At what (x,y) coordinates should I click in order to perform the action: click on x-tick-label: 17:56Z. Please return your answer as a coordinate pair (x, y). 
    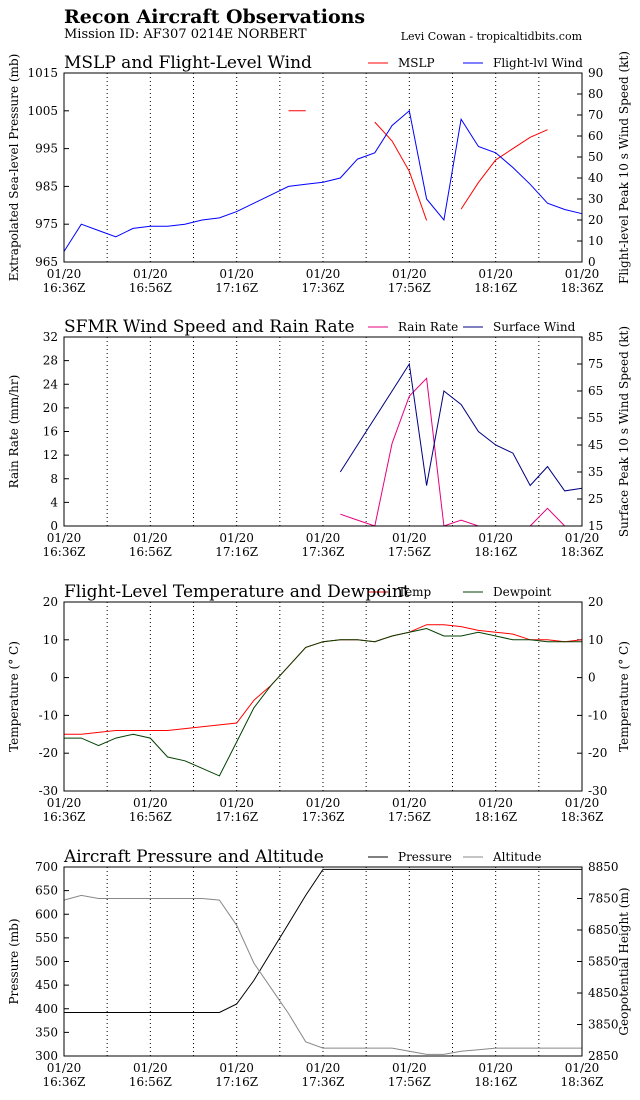
    Looking at the image, I should click on (409, 552).